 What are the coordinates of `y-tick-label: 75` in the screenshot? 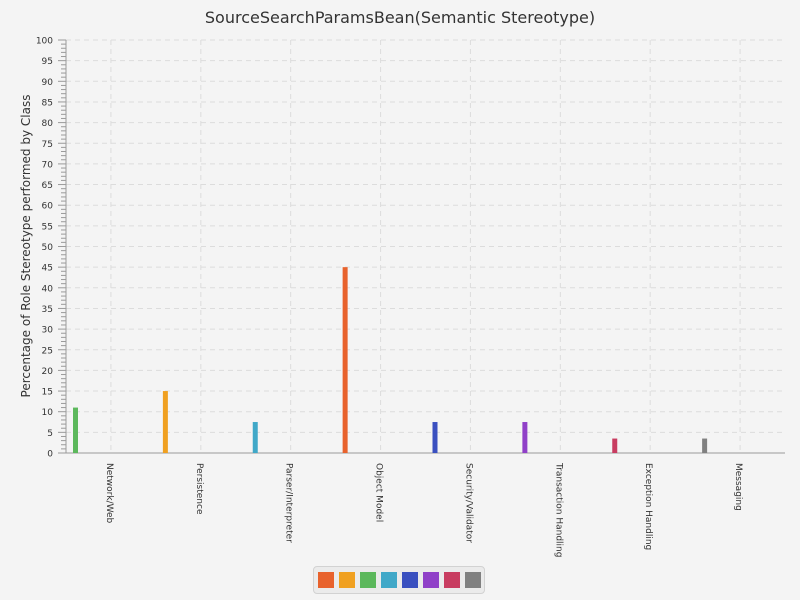 It's located at (47, 145).